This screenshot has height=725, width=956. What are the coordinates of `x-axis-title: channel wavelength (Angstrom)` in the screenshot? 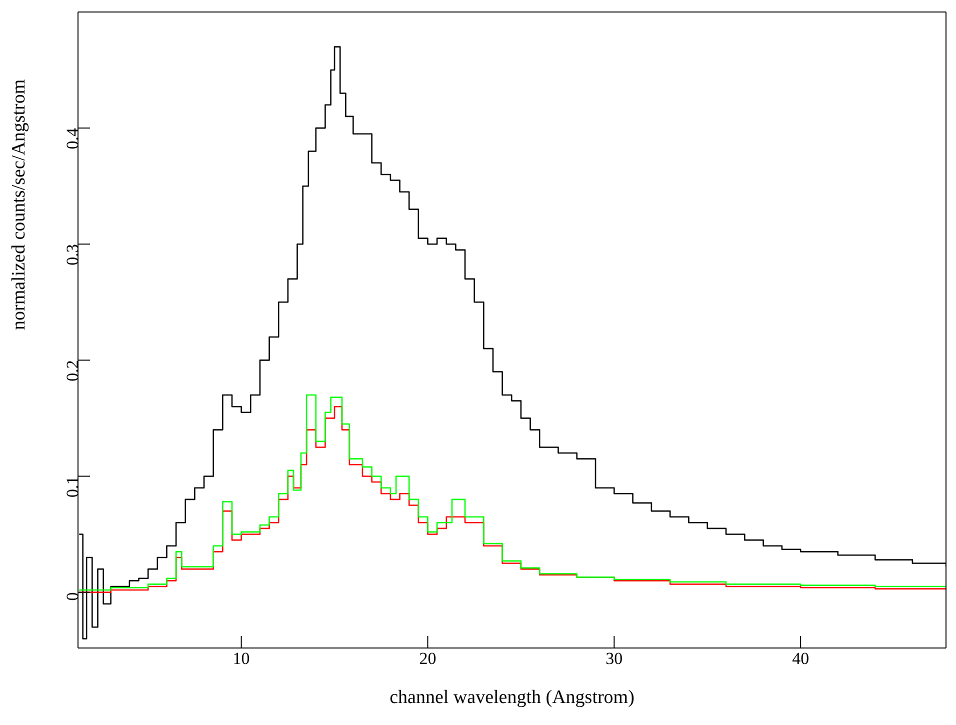 It's located at (512, 697).